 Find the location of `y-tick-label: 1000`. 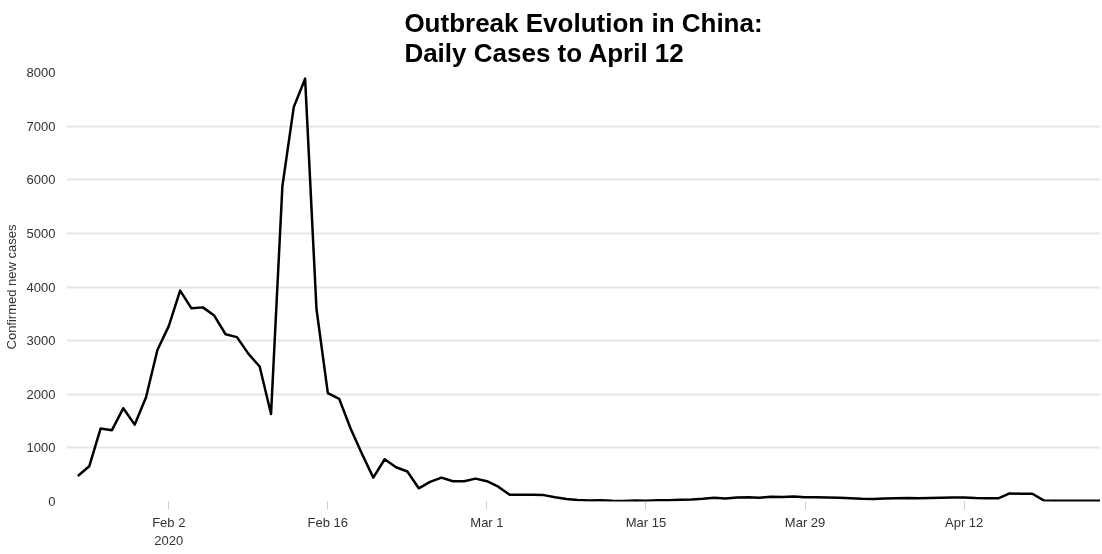

y-tick-label: 1000 is located at coordinates (41, 448).